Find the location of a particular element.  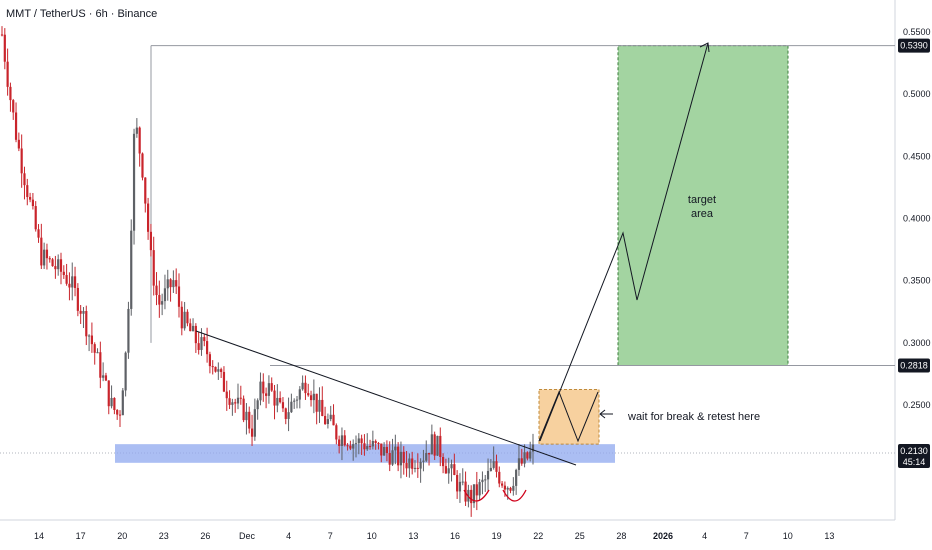

y-tick-label: 0.5000 is located at coordinates (917, 94).